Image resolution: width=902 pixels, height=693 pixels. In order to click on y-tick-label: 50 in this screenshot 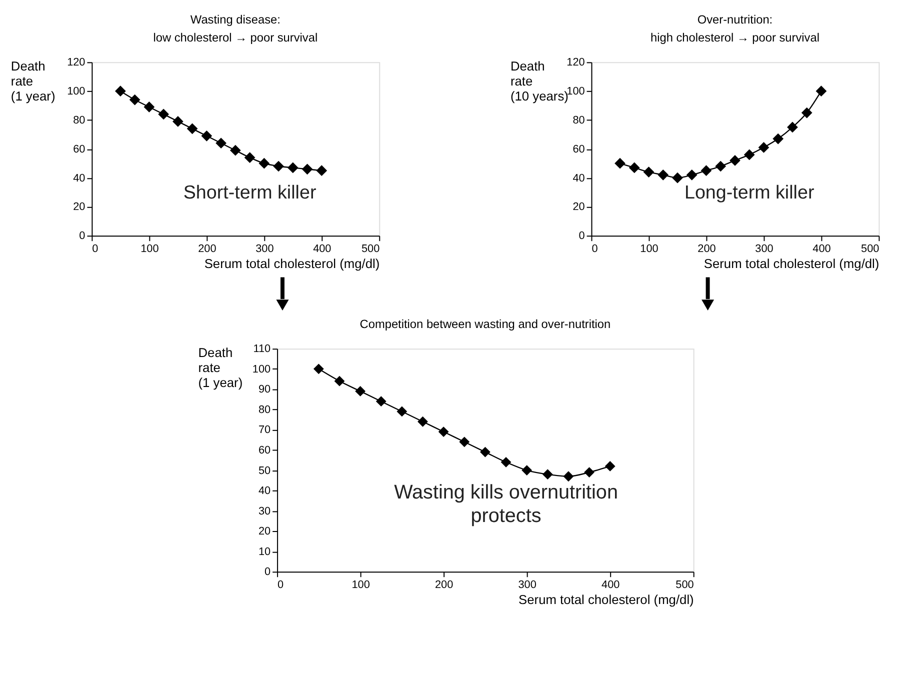, I will do `click(264, 470)`.